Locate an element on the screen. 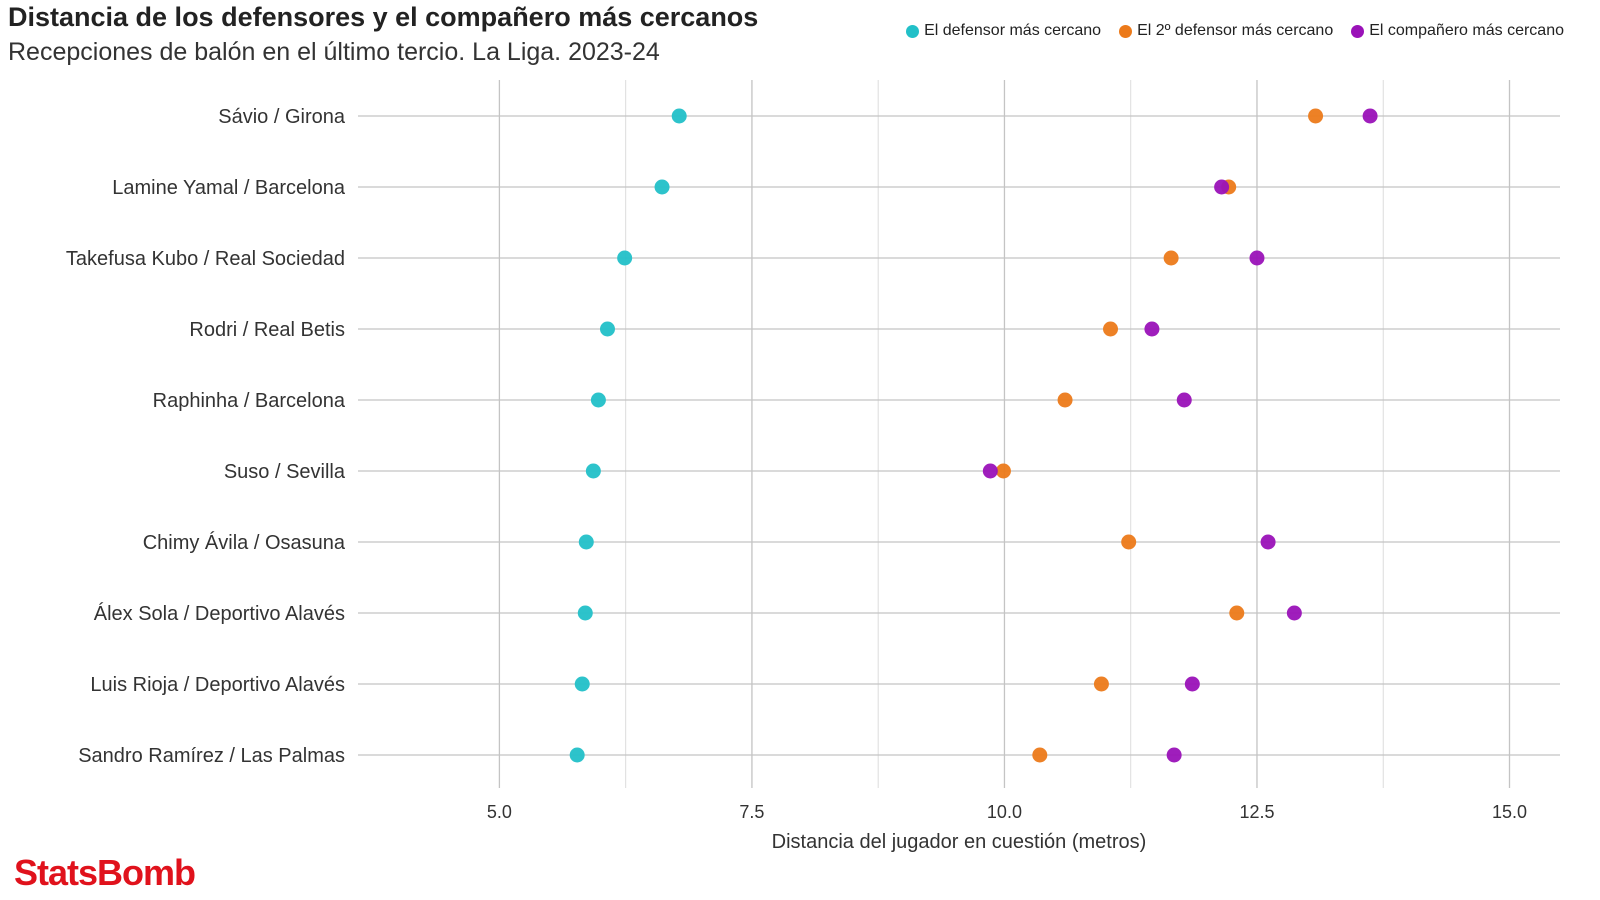 The width and height of the screenshot is (1600, 900). point-series2-row0 is located at coordinates (1370, 116).